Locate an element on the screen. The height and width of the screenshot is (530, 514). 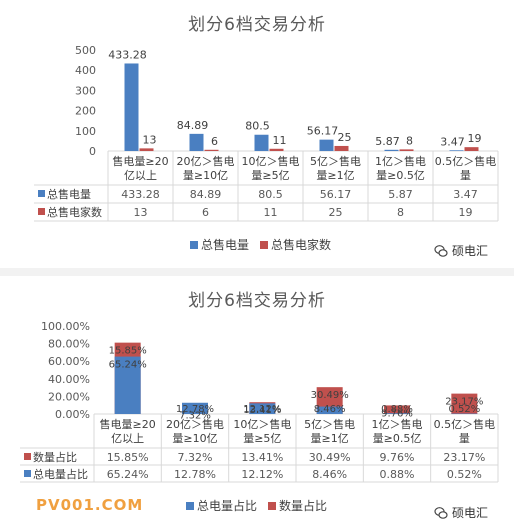
y-tick-label: 100 is located at coordinates (85, 131).